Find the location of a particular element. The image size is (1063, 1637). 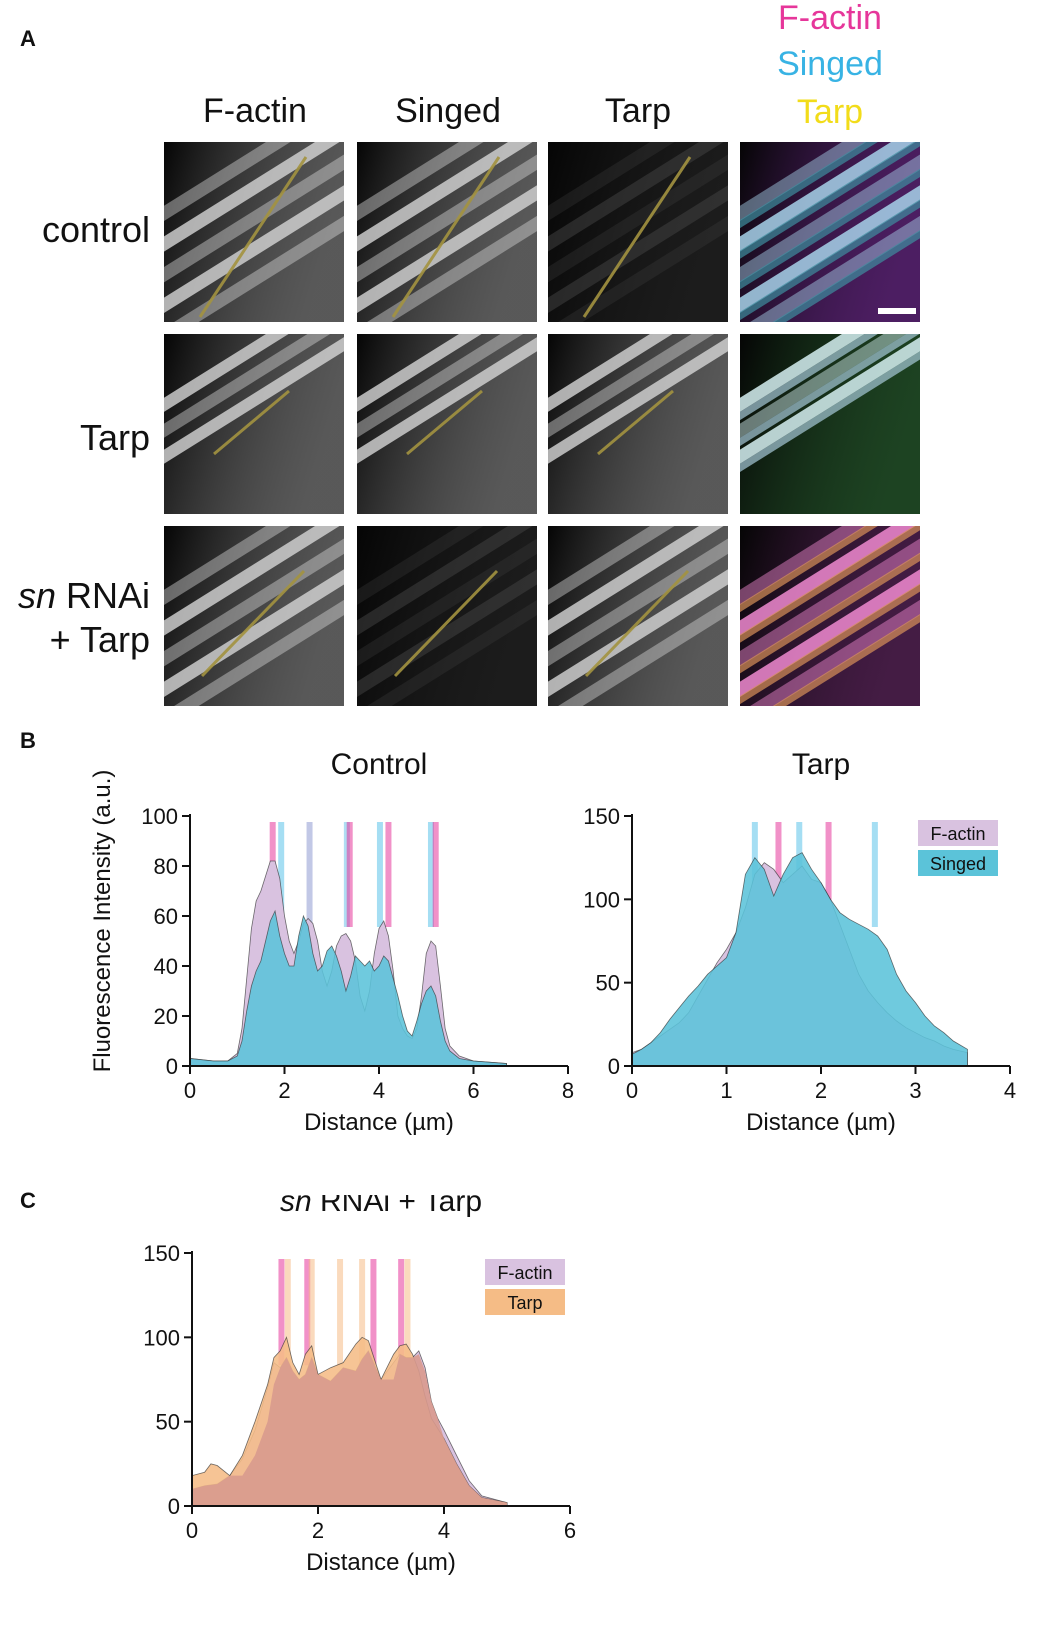

legend-label-singed: Singed is located at coordinates (958, 864).